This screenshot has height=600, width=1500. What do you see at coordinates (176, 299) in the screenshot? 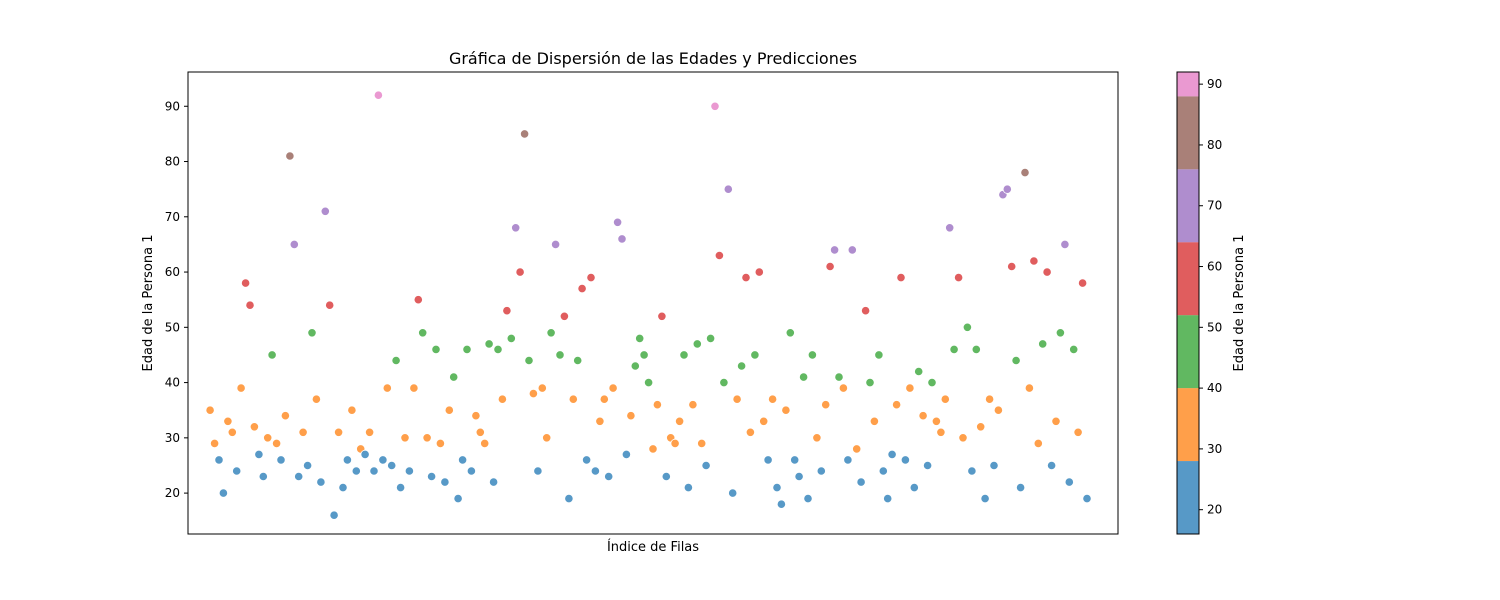
I see `y-axis: 20 30 40 50 60 70 80 90` at bounding box center [176, 299].